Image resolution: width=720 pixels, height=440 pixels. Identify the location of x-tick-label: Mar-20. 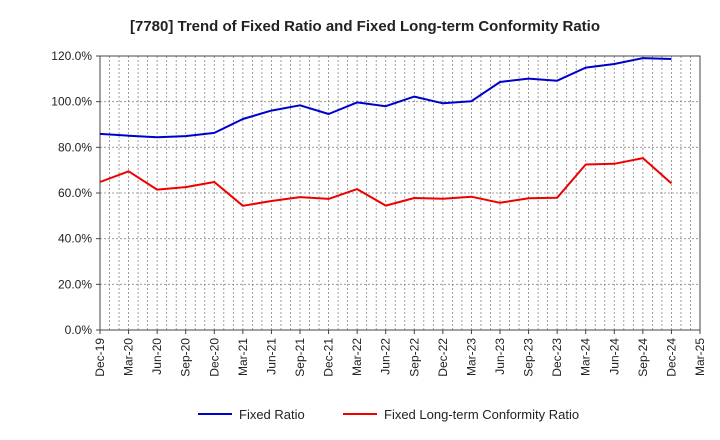
(129, 357).